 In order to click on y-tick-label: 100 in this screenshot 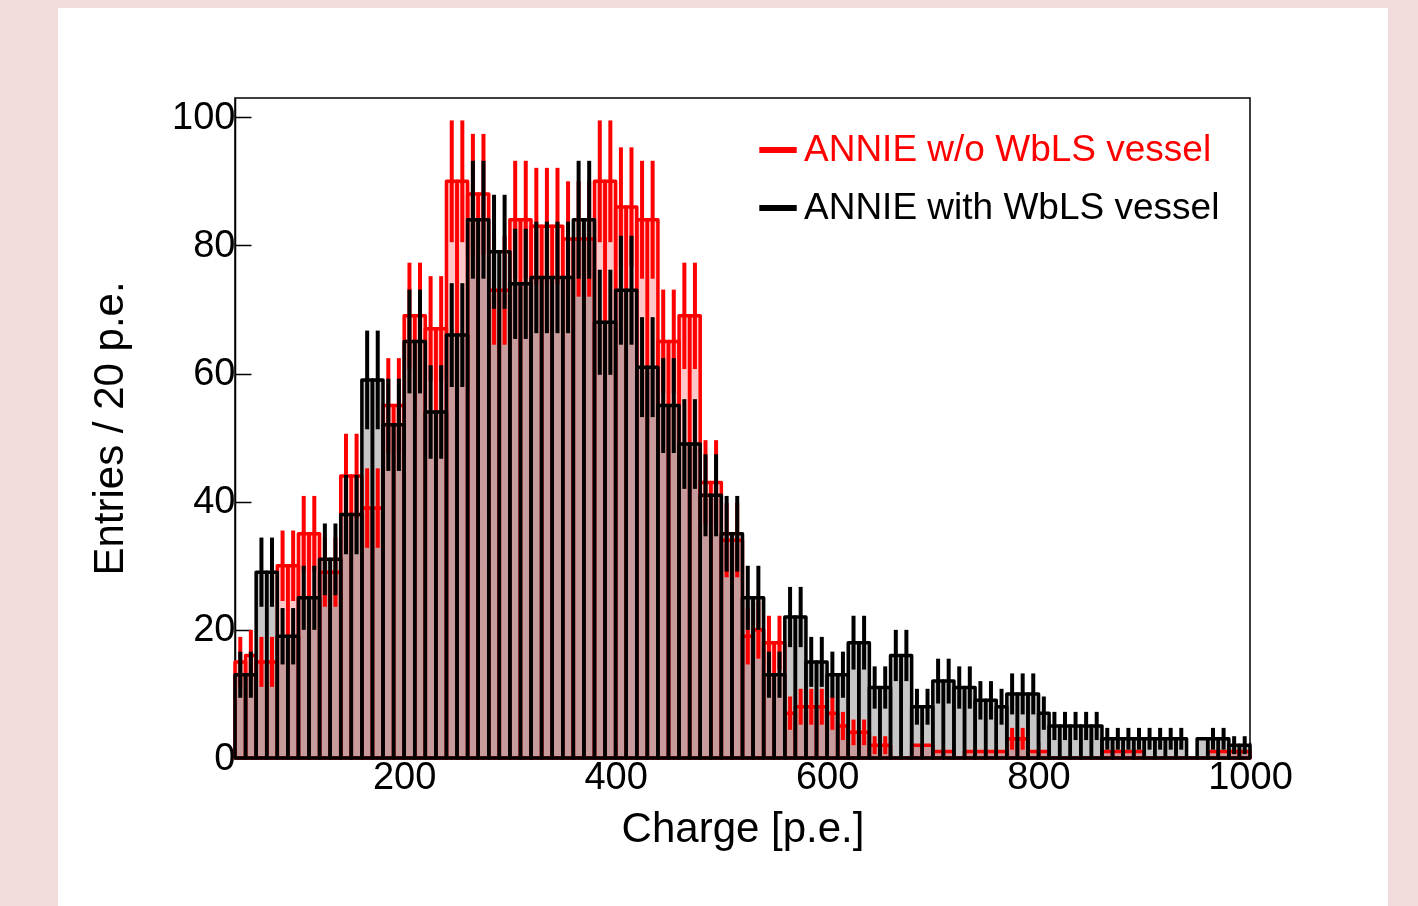, I will do `click(204, 115)`.